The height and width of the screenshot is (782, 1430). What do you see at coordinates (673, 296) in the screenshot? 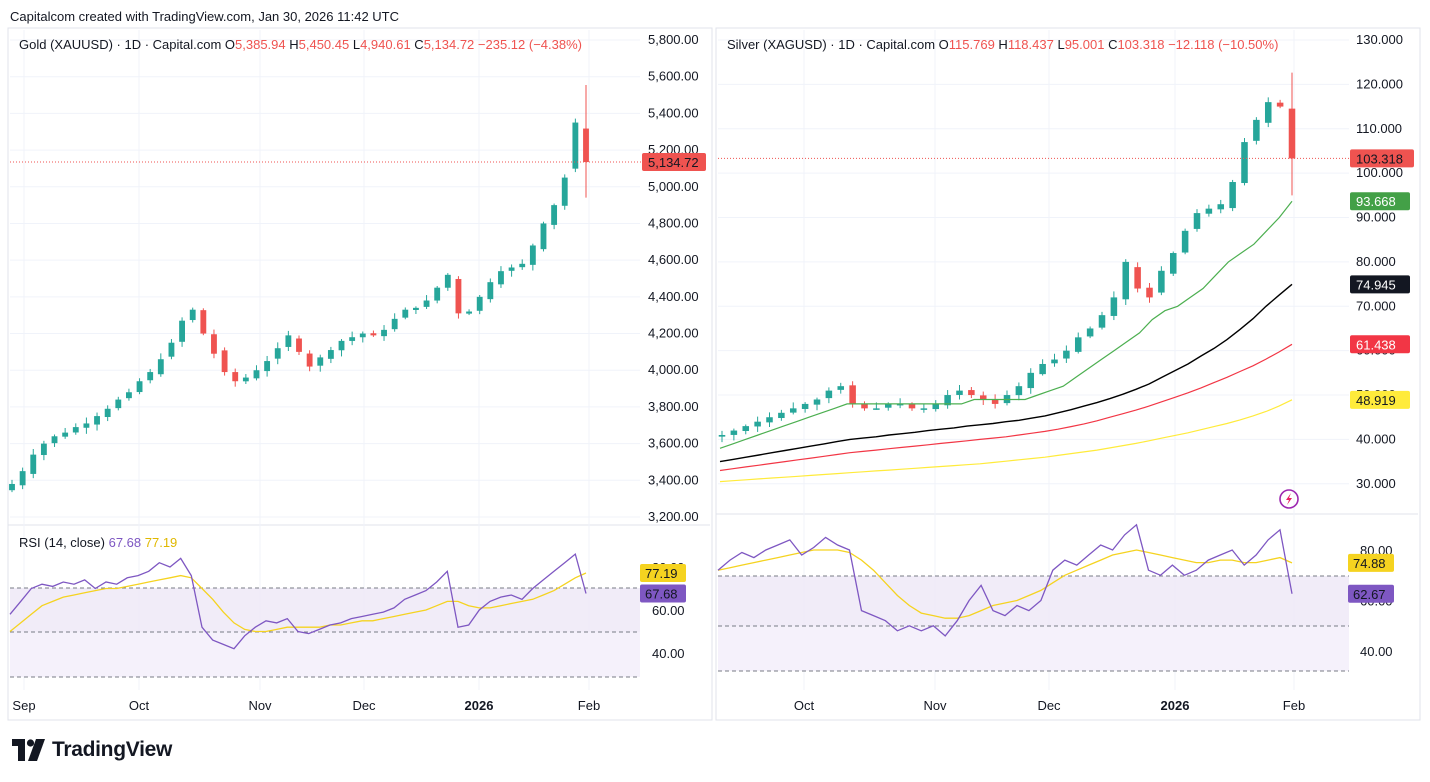
I see `price-tick-label: 4,400.00` at bounding box center [673, 296].